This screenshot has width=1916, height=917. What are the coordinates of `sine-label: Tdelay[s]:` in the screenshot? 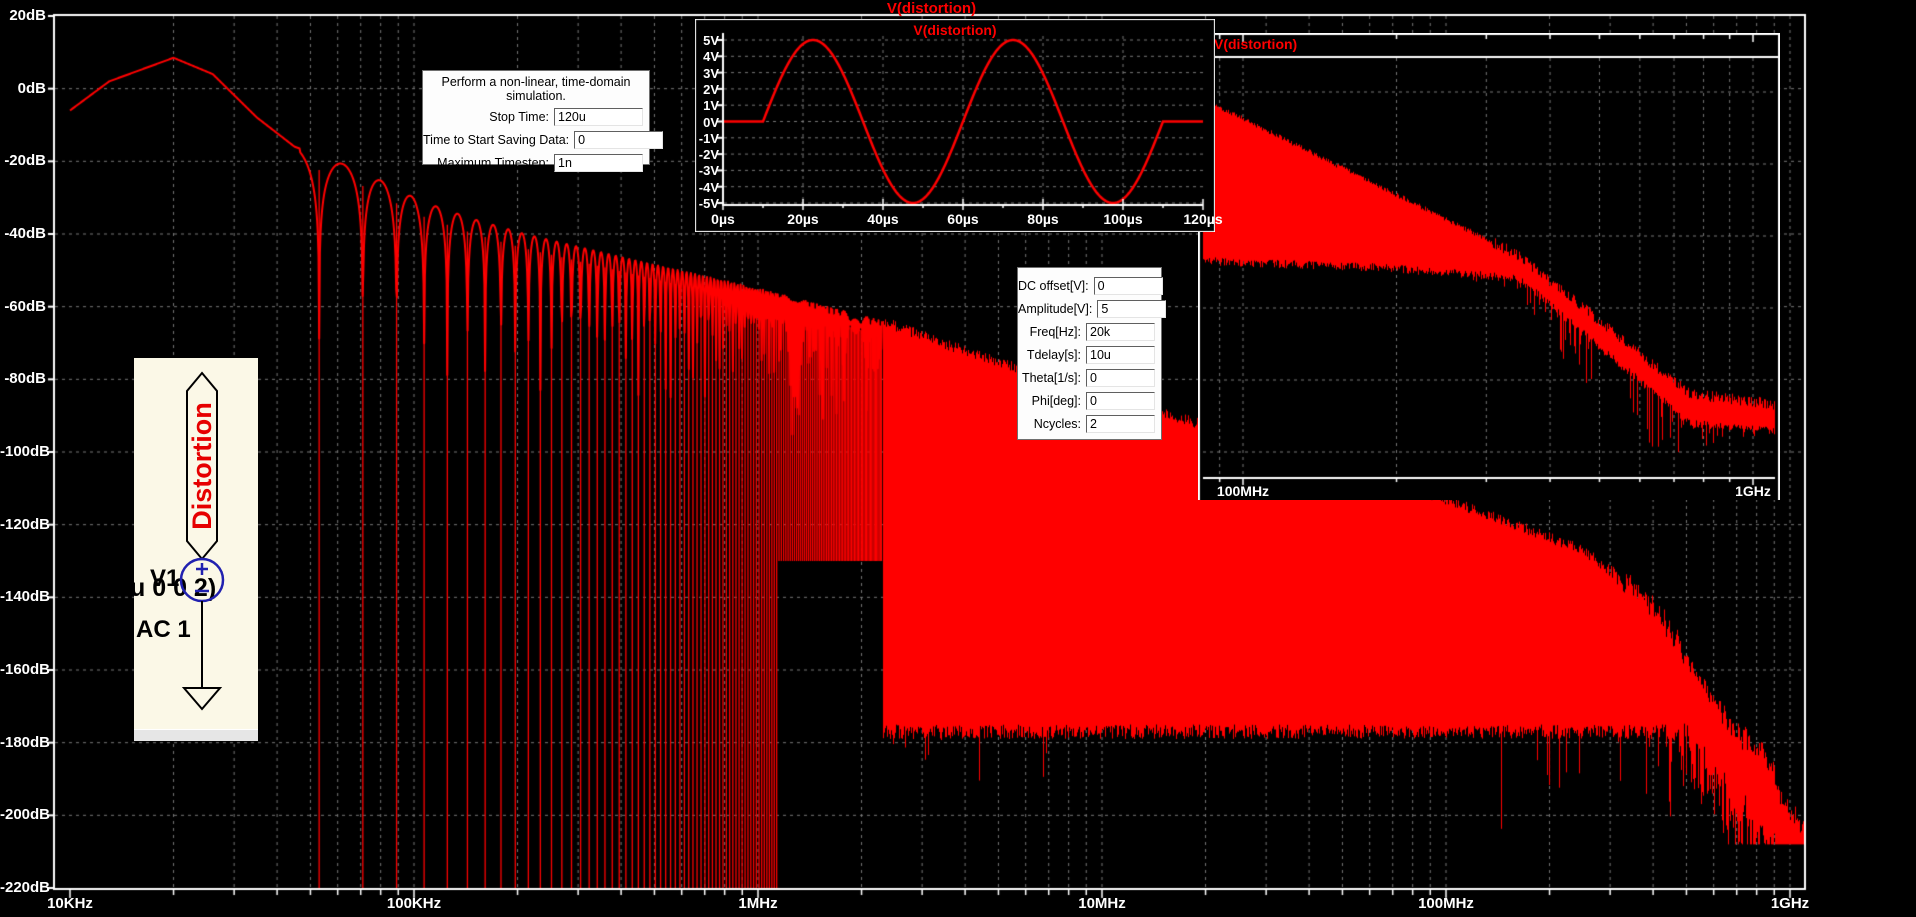 It's located at (1053, 354).